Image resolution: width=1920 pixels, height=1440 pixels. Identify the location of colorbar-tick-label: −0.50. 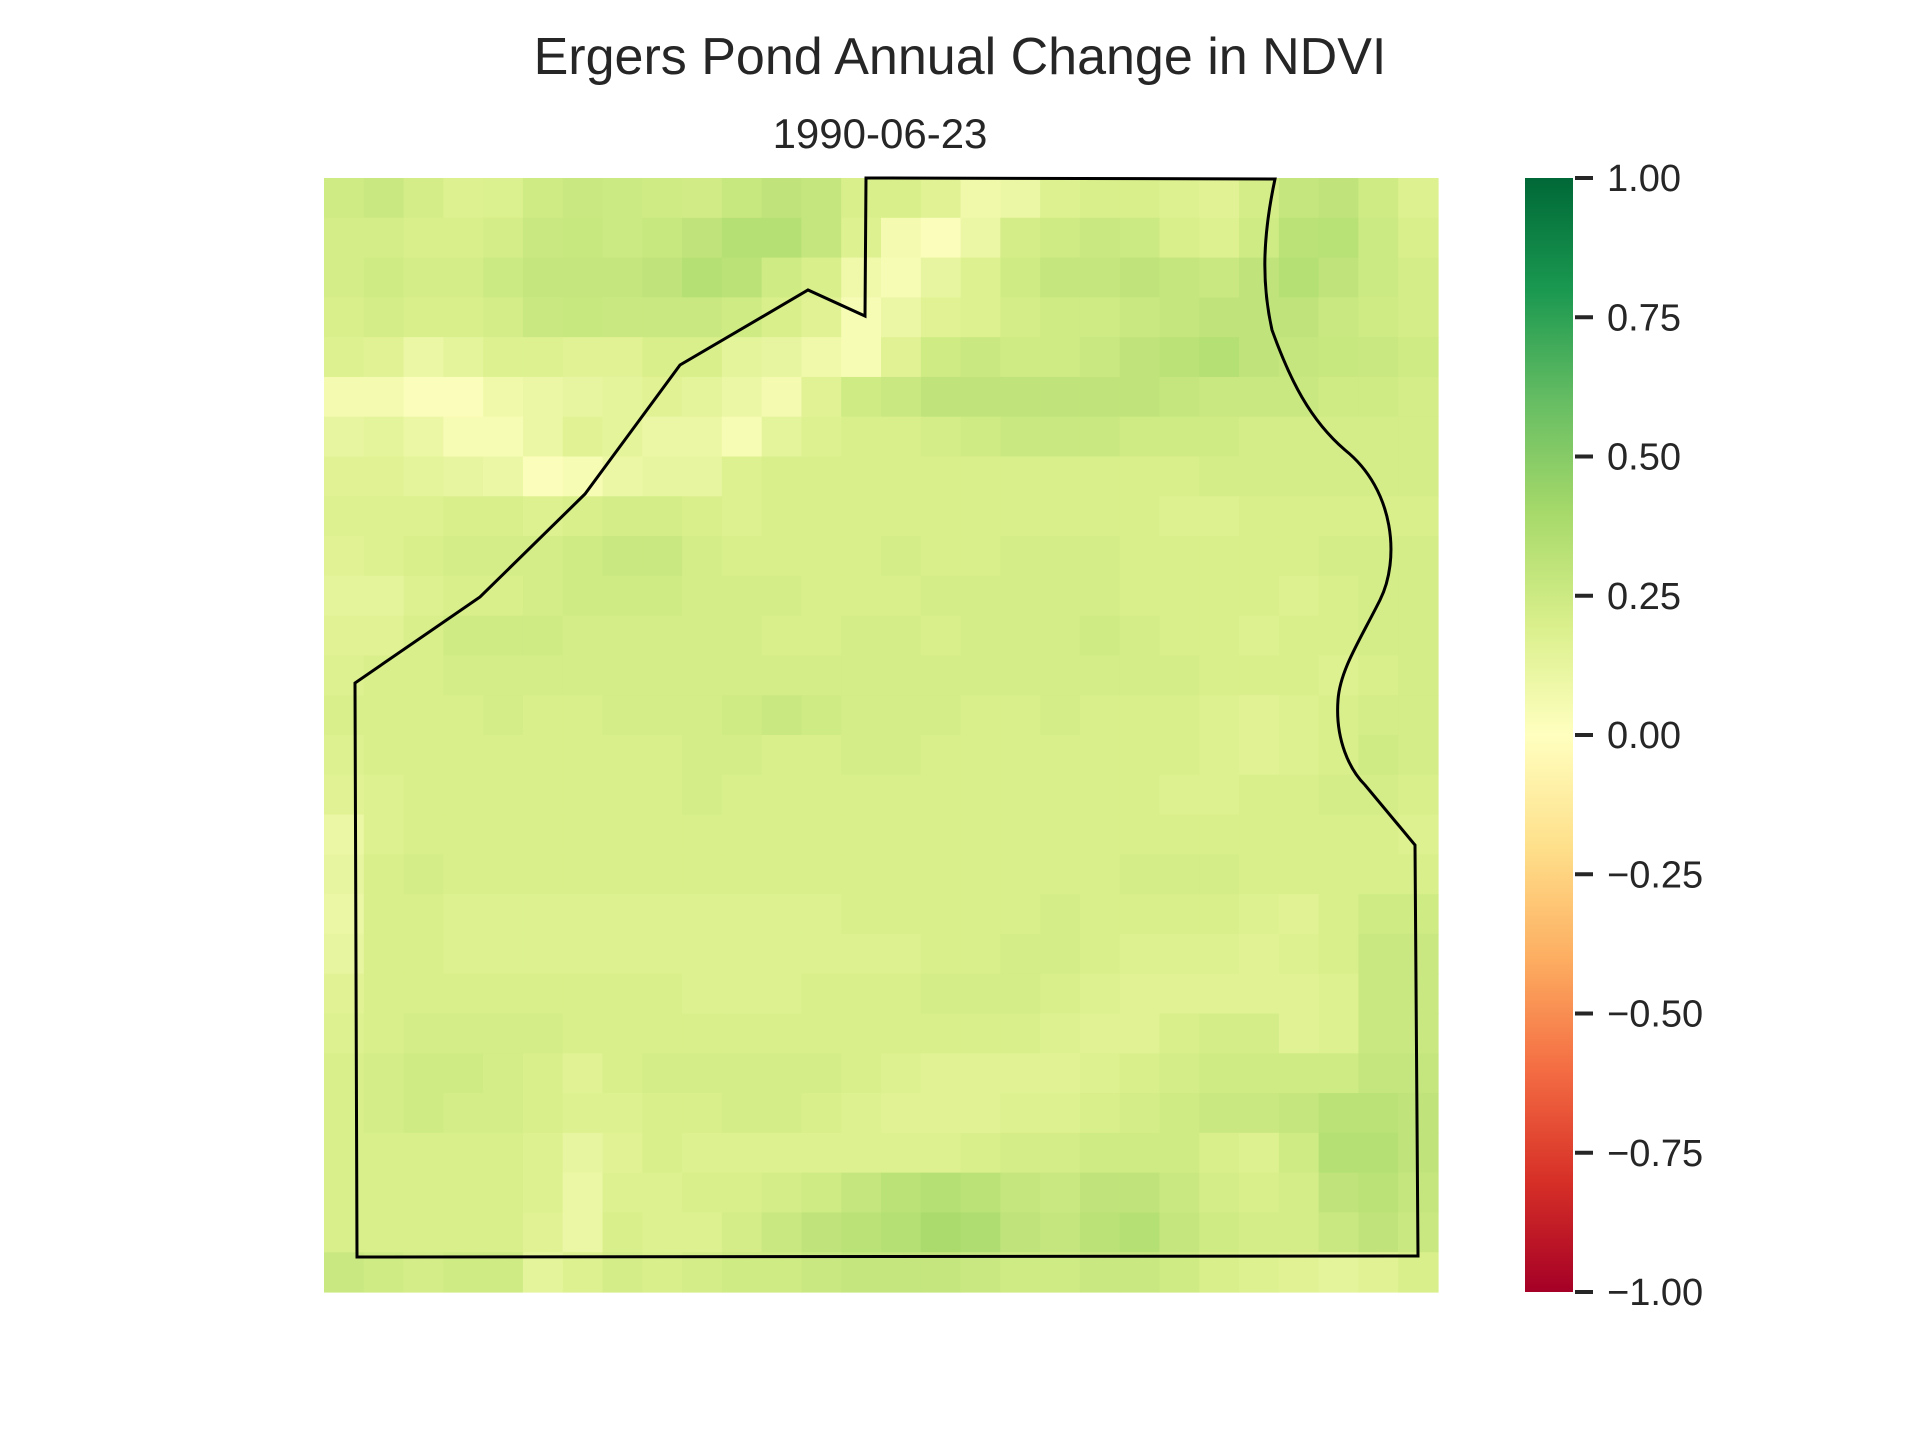
(1655, 1015).